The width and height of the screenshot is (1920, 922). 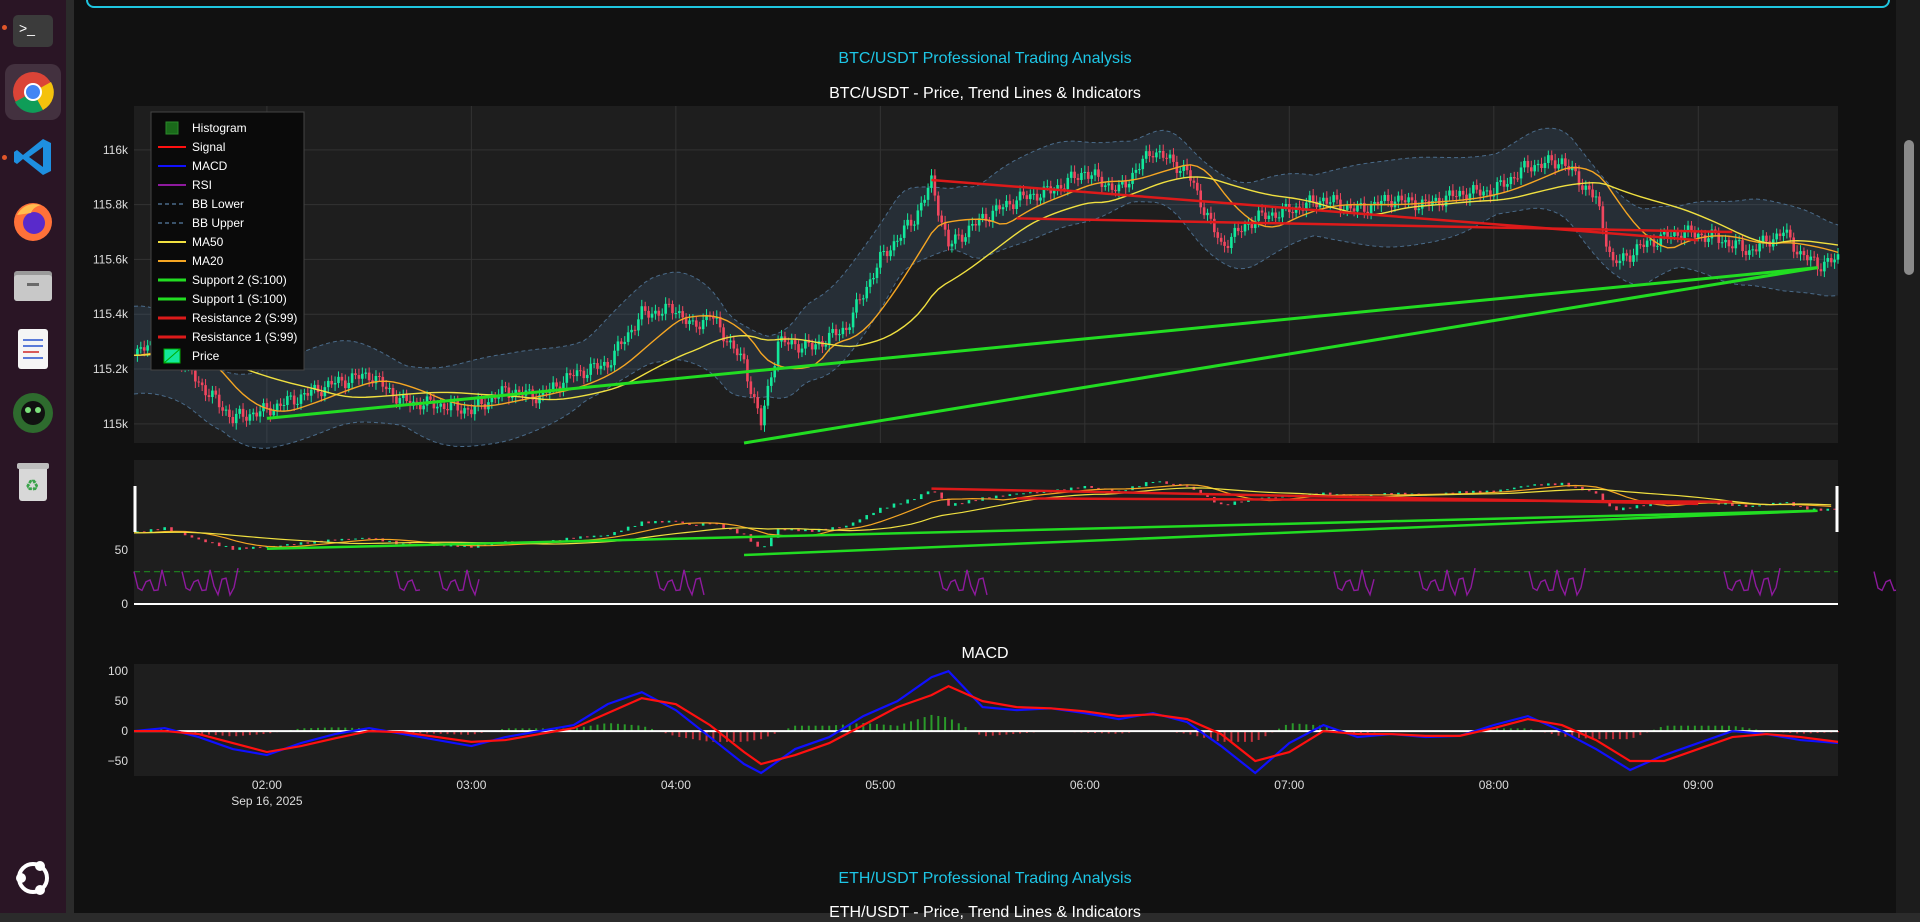 I want to click on legend-label: MA50, so click(x=208, y=242).